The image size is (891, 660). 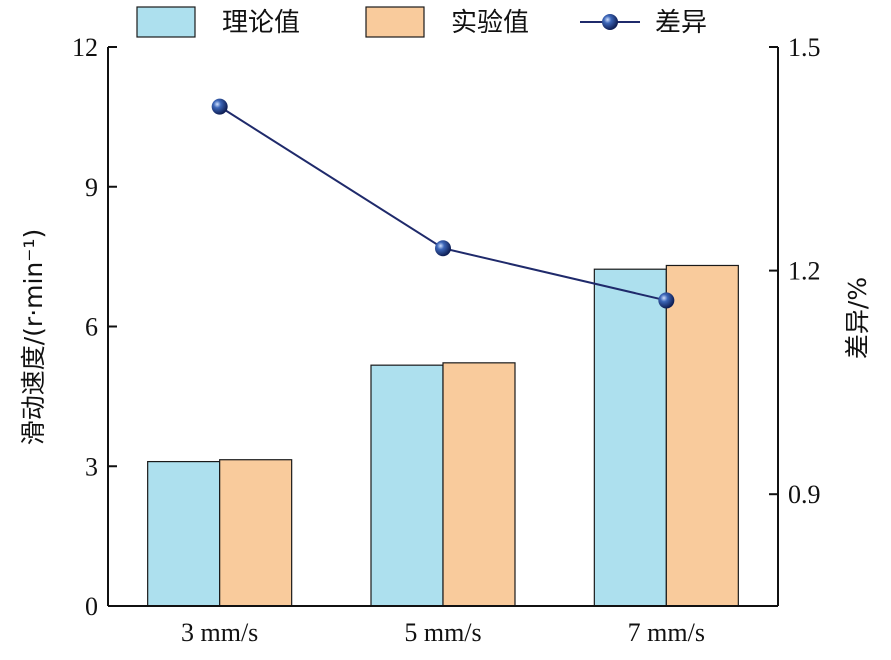 I want to click on left-tick-label: 3, so click(x=91, y=466).